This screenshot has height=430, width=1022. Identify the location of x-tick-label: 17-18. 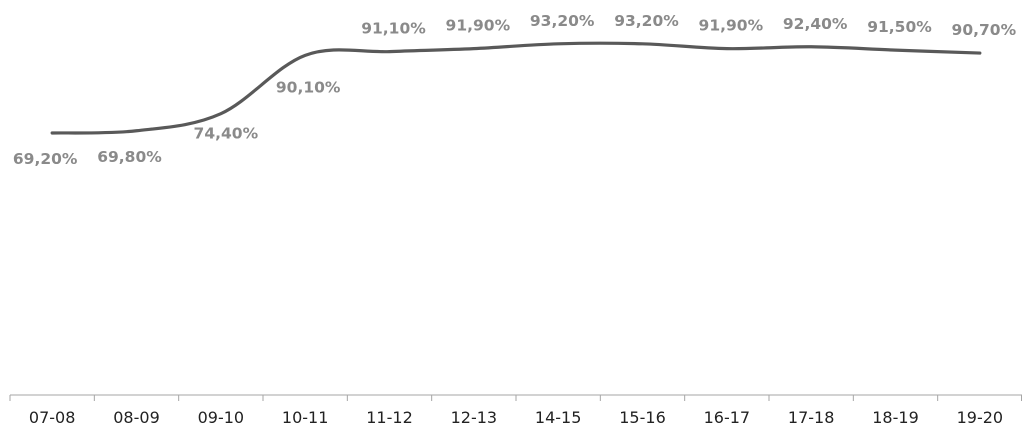
(811, 417).